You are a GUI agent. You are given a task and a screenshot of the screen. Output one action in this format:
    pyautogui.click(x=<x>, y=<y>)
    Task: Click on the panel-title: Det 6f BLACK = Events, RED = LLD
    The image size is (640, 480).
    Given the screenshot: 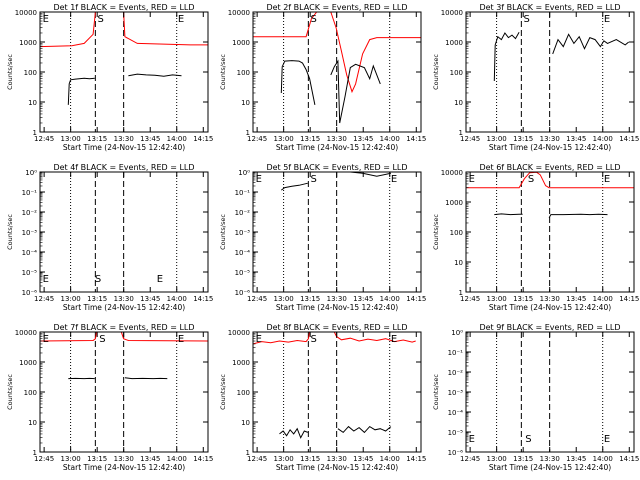 What is the action you would take?
    pyautogui.click(x=549, y=167)
    